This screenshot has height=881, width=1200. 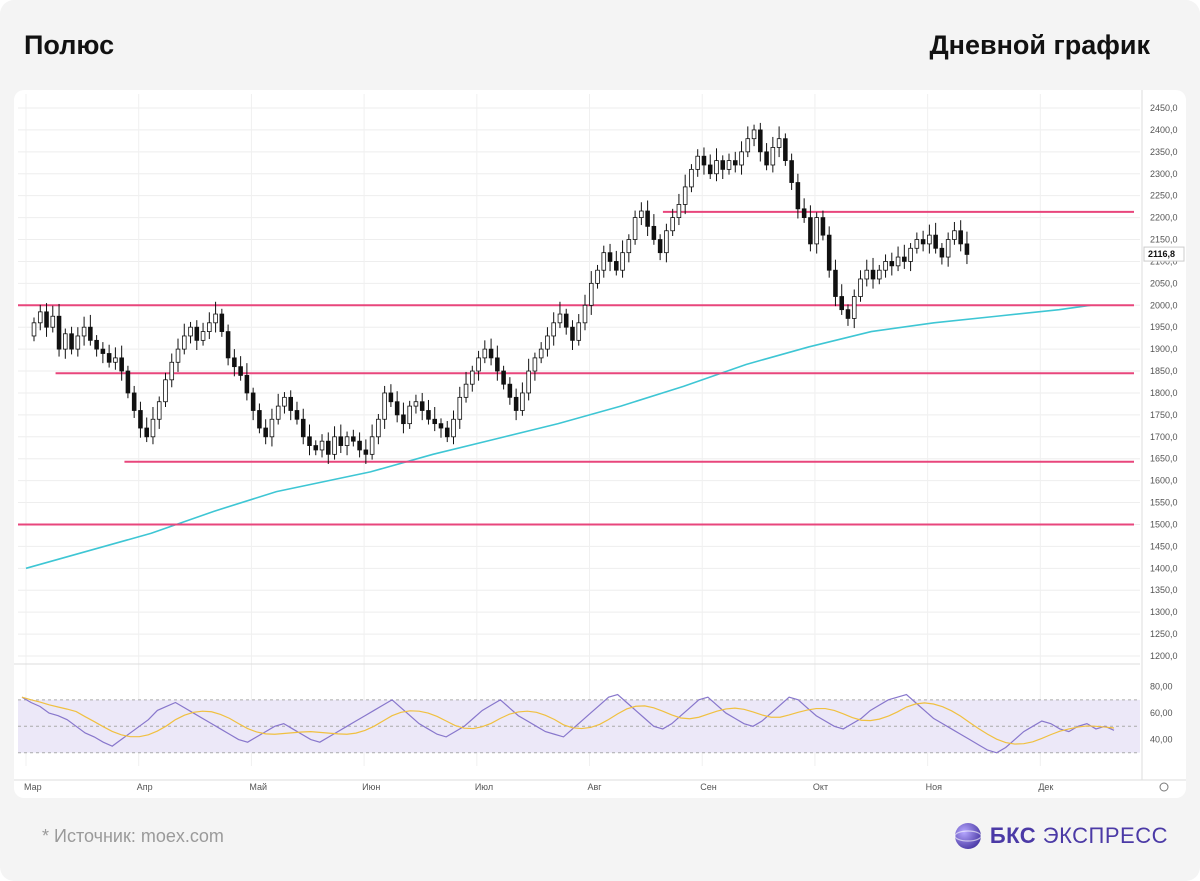 What do you see at coordinates (1164, 196) in the screenshot?
I see `price-tick-label: 2250,0` at bounding box center [1164, 196].